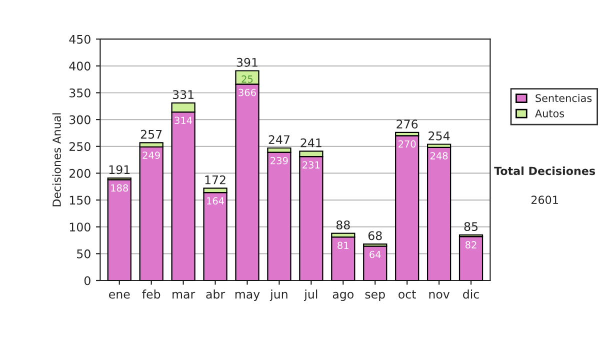 The height and width of the screenshot is (340, 600). What do you see at coordinates (247, 296) in the screenshot?
I see `x-tick-label: may` at bounding box center [247, 296].